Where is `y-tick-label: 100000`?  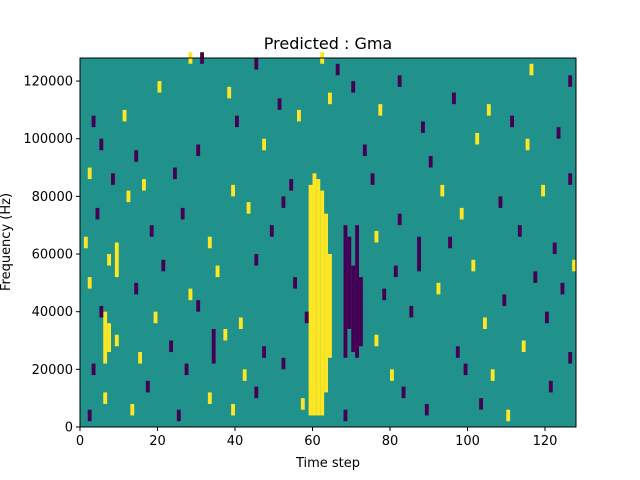 y-tick-label: 100000 is located at coordinates (48, 139).